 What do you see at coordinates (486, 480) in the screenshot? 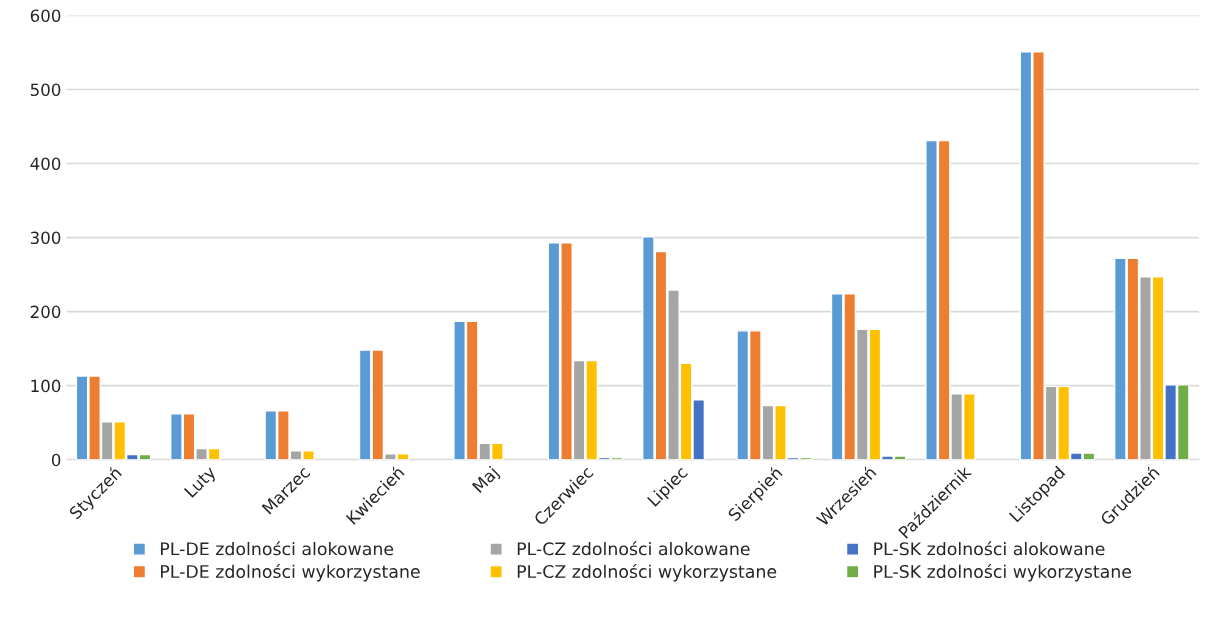
I see `x-tick-label: Maj` at bounding box center [486, 480].